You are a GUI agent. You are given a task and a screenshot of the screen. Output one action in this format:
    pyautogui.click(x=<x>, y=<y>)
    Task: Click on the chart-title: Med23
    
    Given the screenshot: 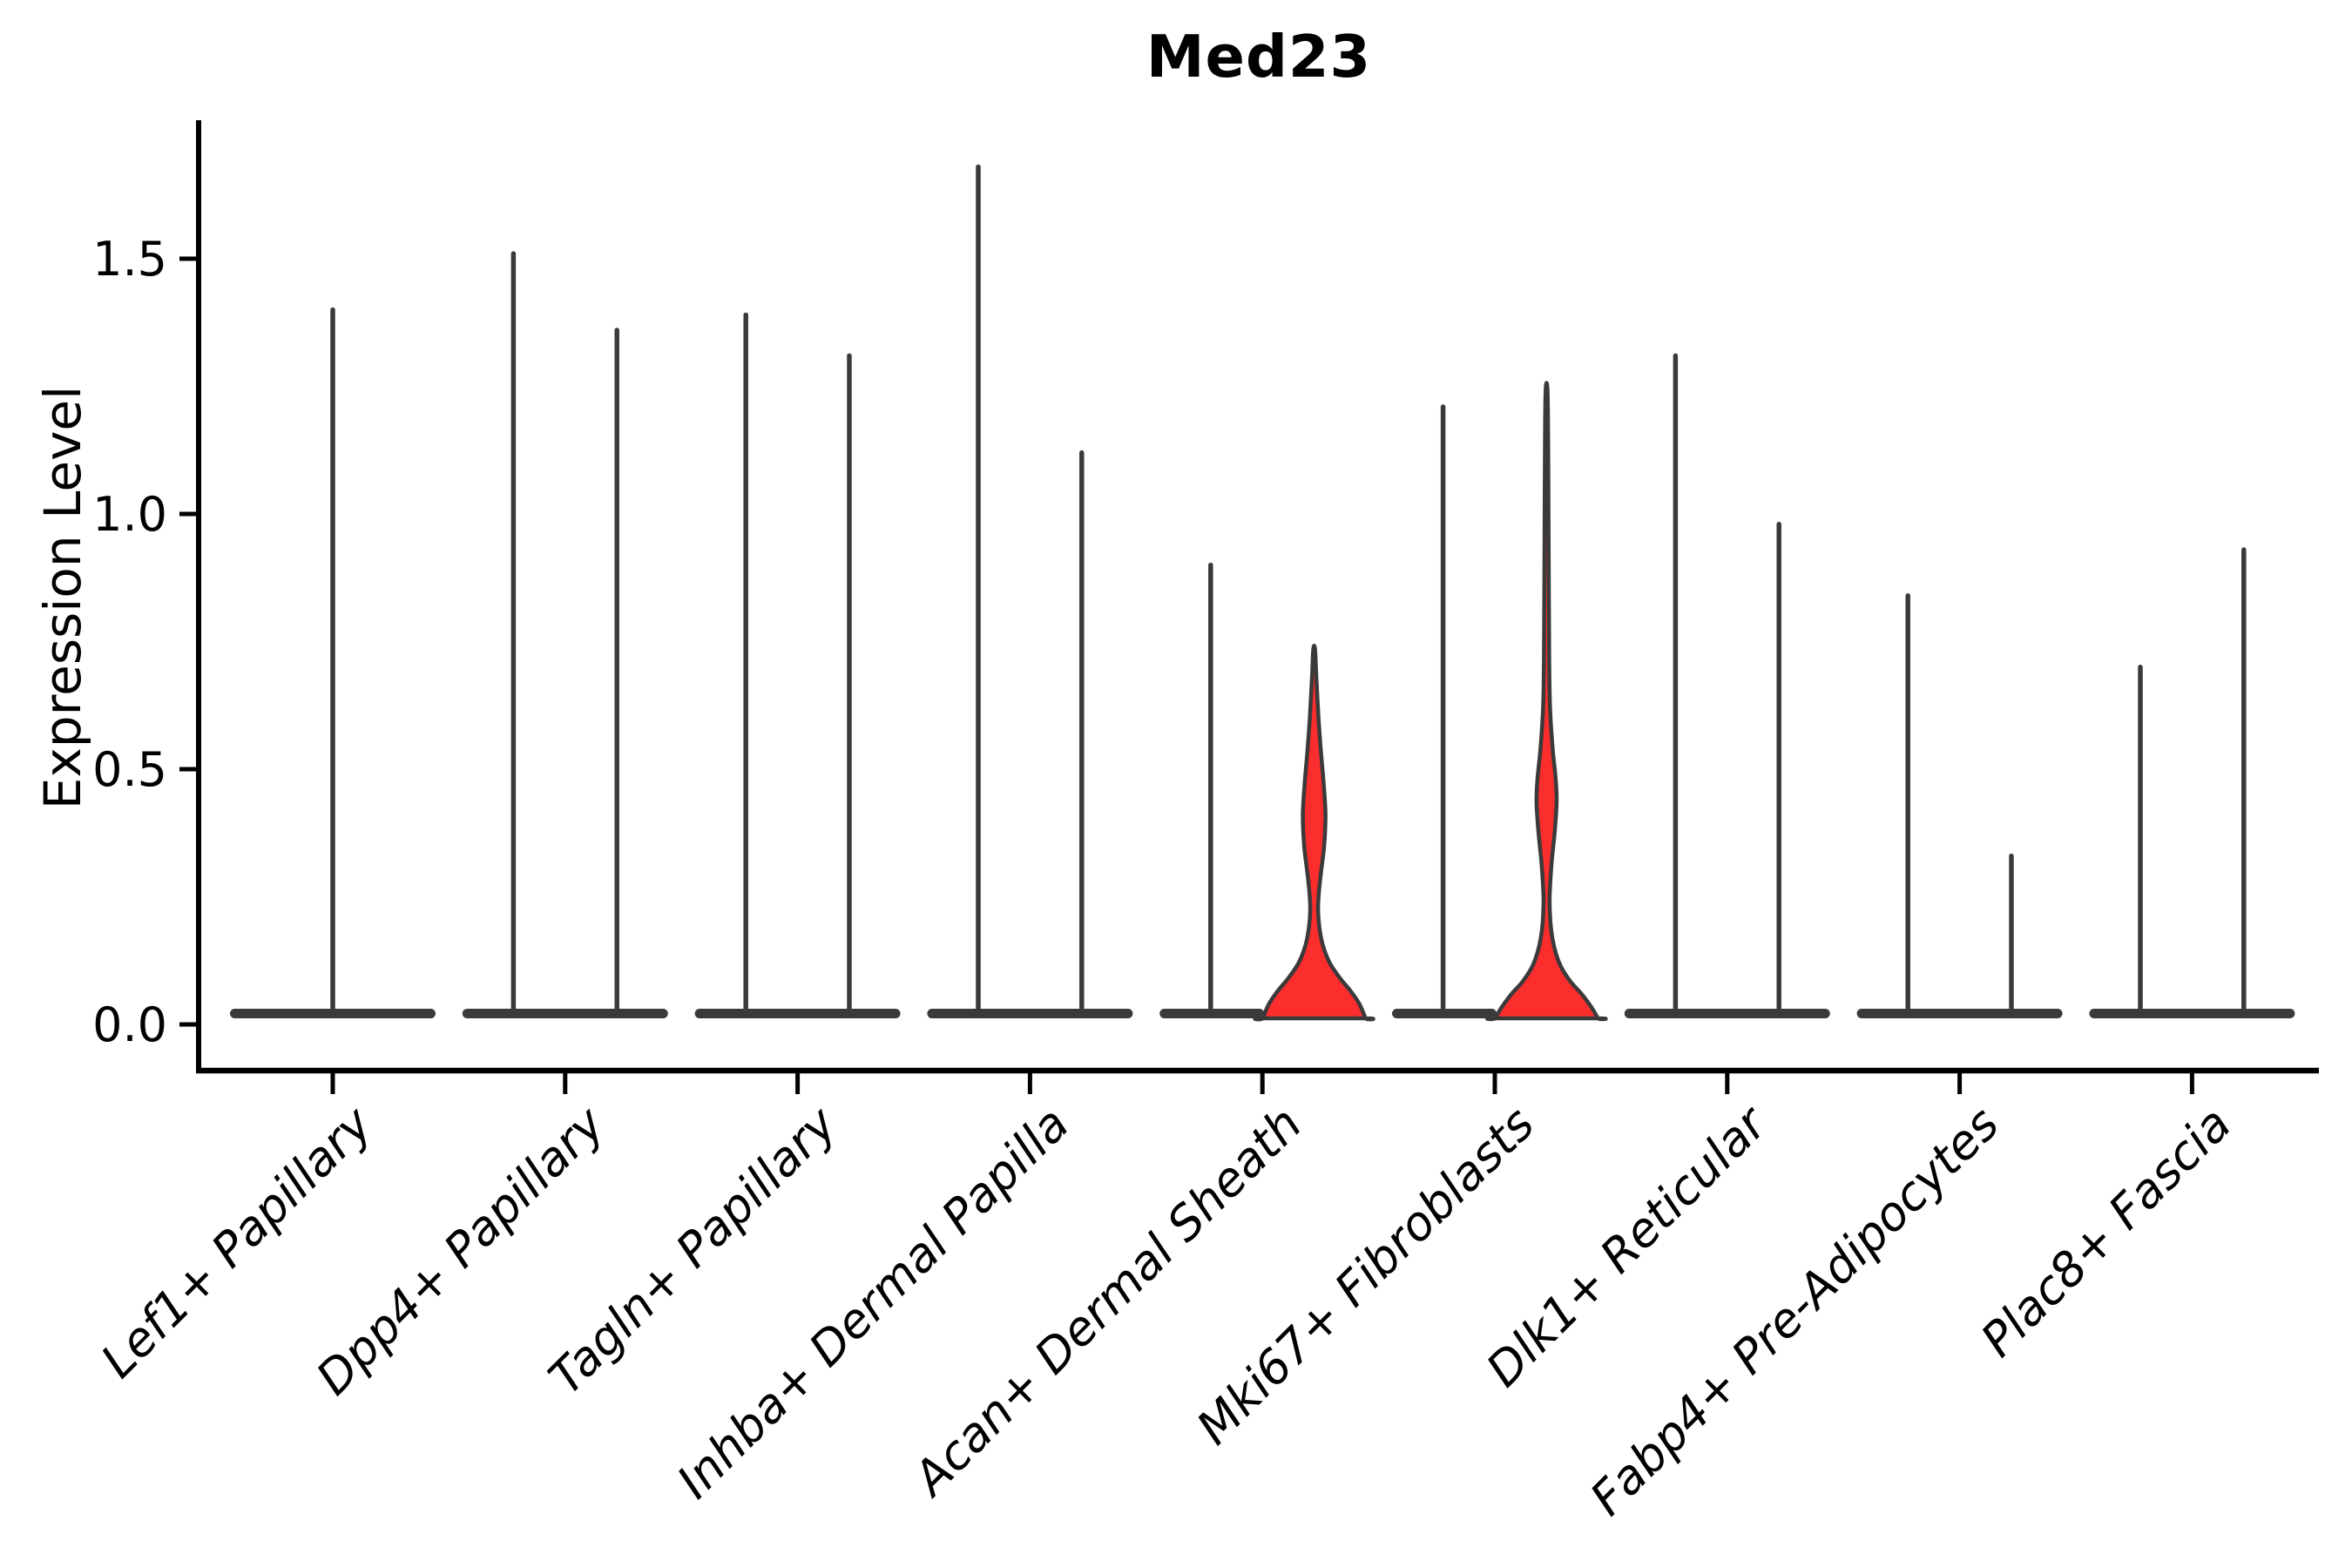 What is the action you would take?
    pyautogui.click(x=1259, y=57)
    